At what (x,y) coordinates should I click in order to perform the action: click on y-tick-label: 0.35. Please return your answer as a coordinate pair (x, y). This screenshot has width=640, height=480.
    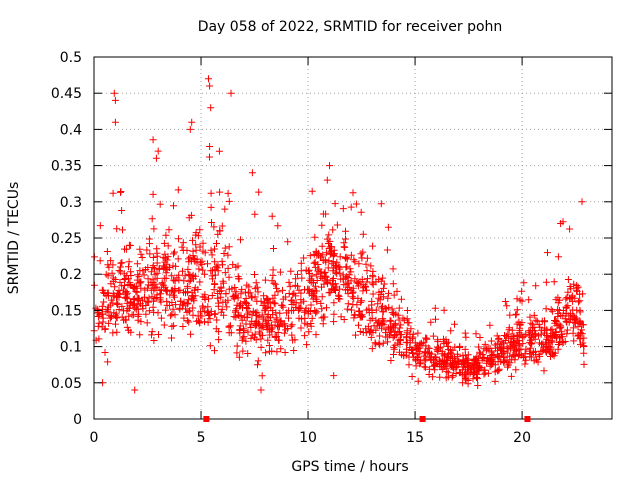
    Looking at the image, I should click on (66, 167).